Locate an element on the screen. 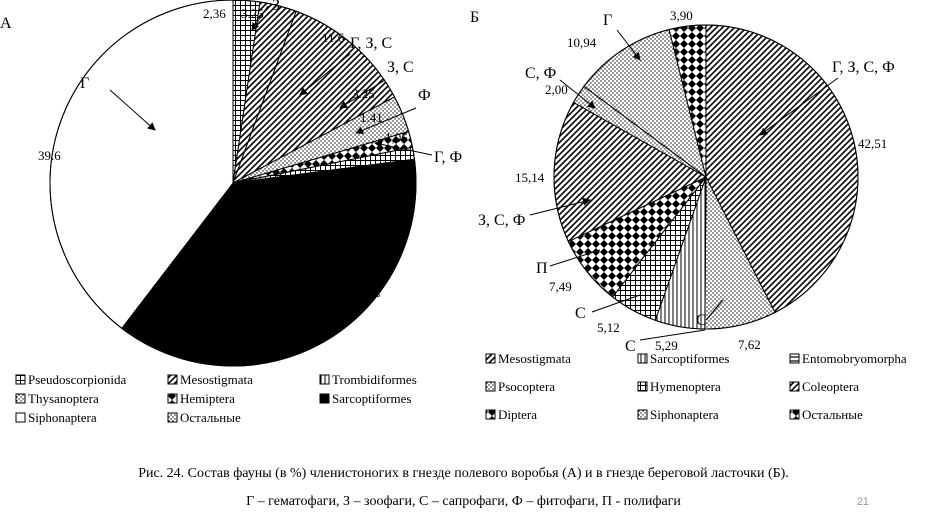 This screenshot has width=927, height=516. legend-a-item-1: Mesostigmata is located at coordinates (216, 379).